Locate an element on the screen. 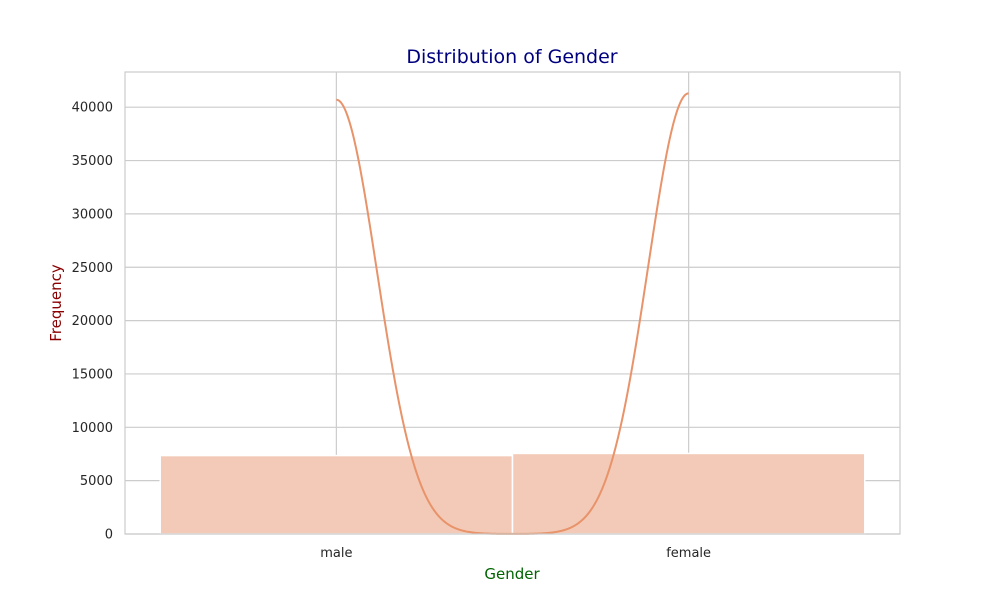 The image size is (1000, 600). x-tick-label-male: male is located at coordinates (336, 553).